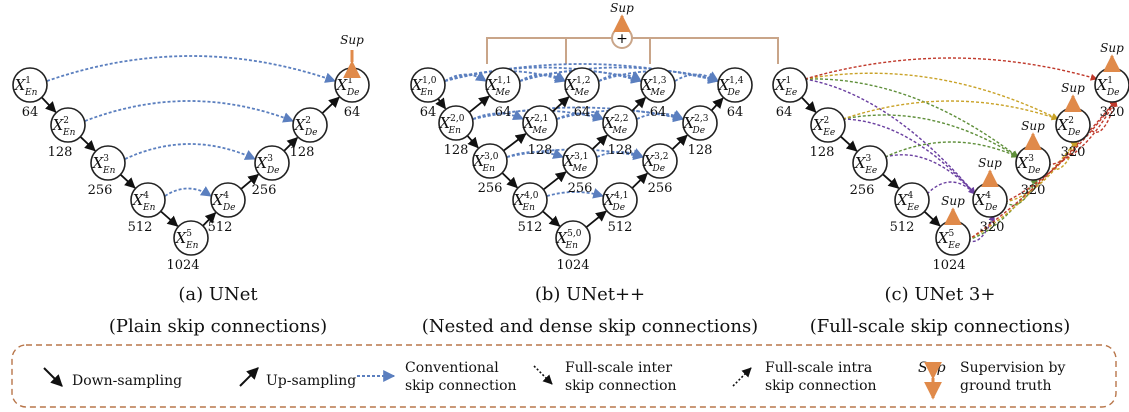 Image resolution: width=1129 pixels, height=412 pixels. Describe the element at coordinates (490, 188) in the screenshot. I see `node-n20-channels: 256` at that location.